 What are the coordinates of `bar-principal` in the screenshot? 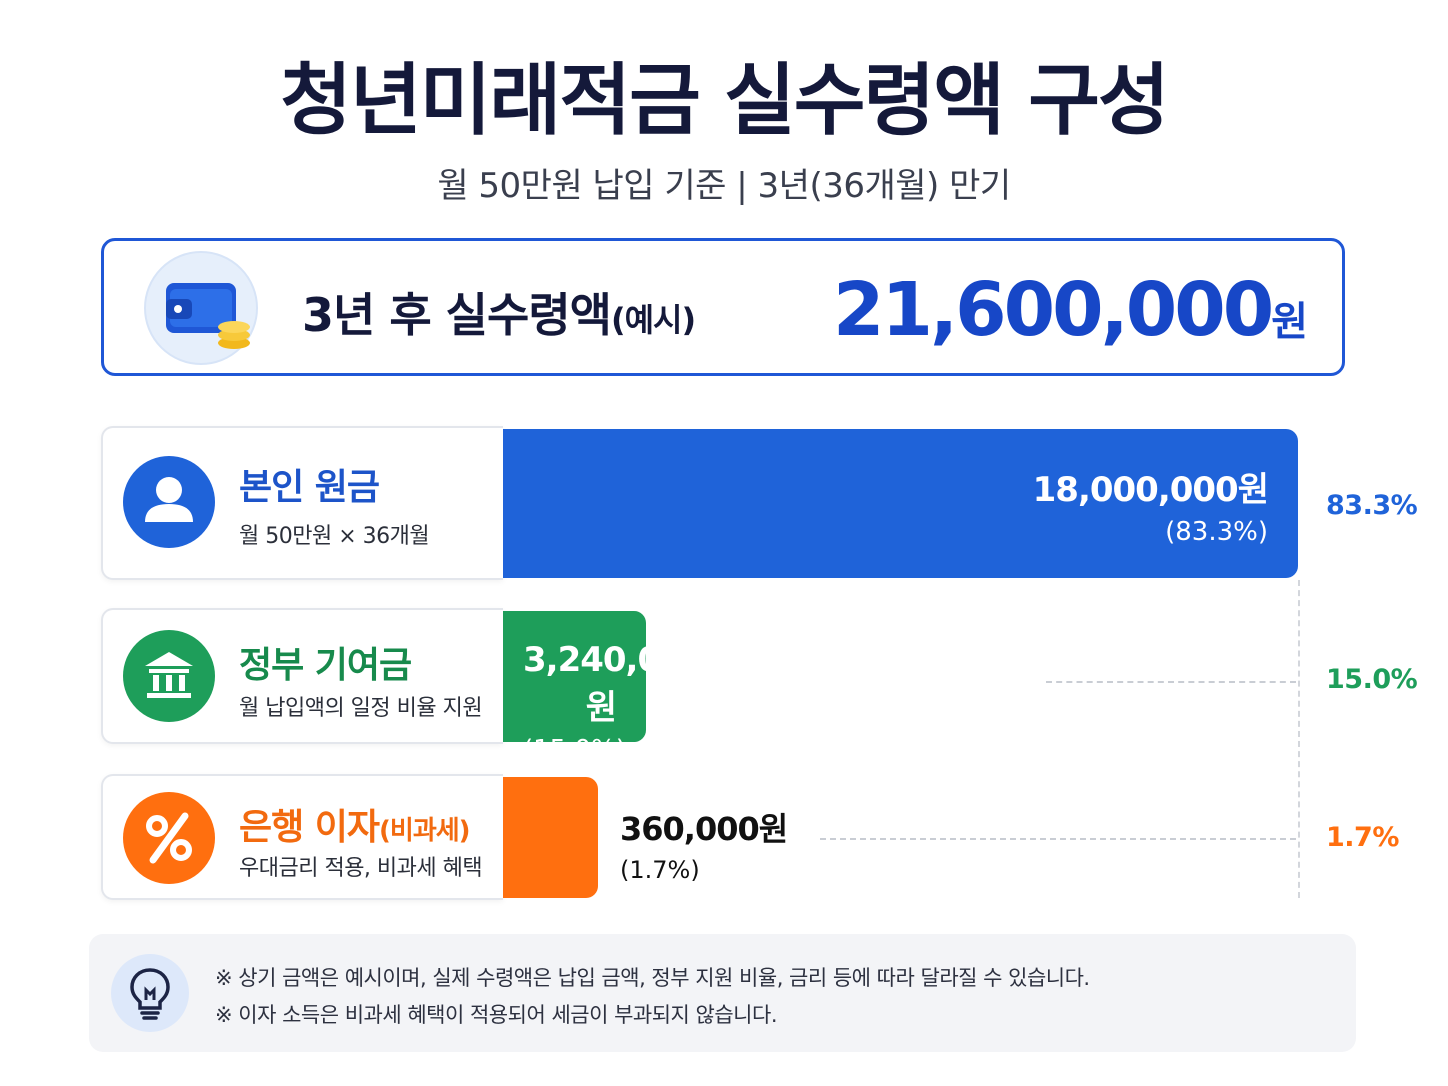 It's located at (900, 503).